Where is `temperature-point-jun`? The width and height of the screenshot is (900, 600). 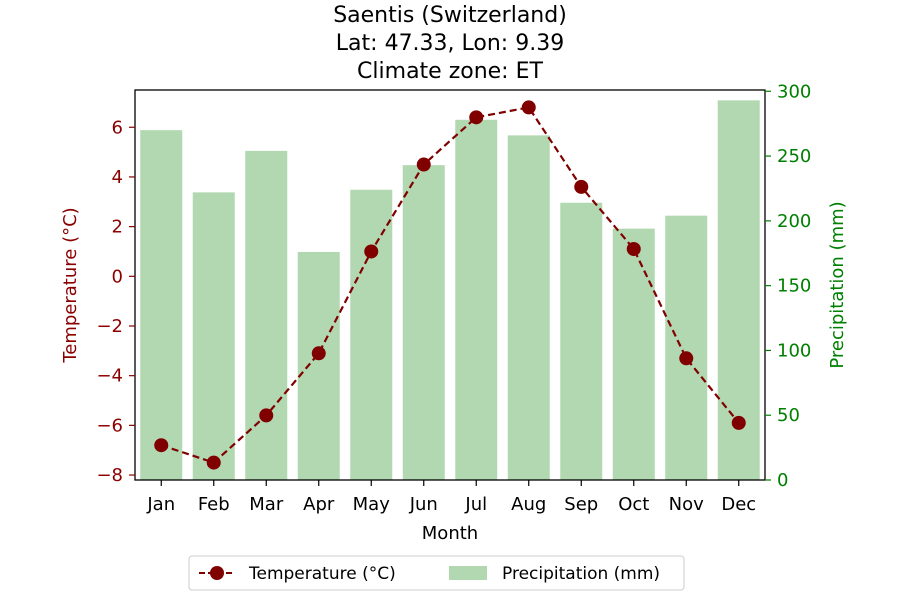 temperature-point-jun is located at coordinates (424, 165).